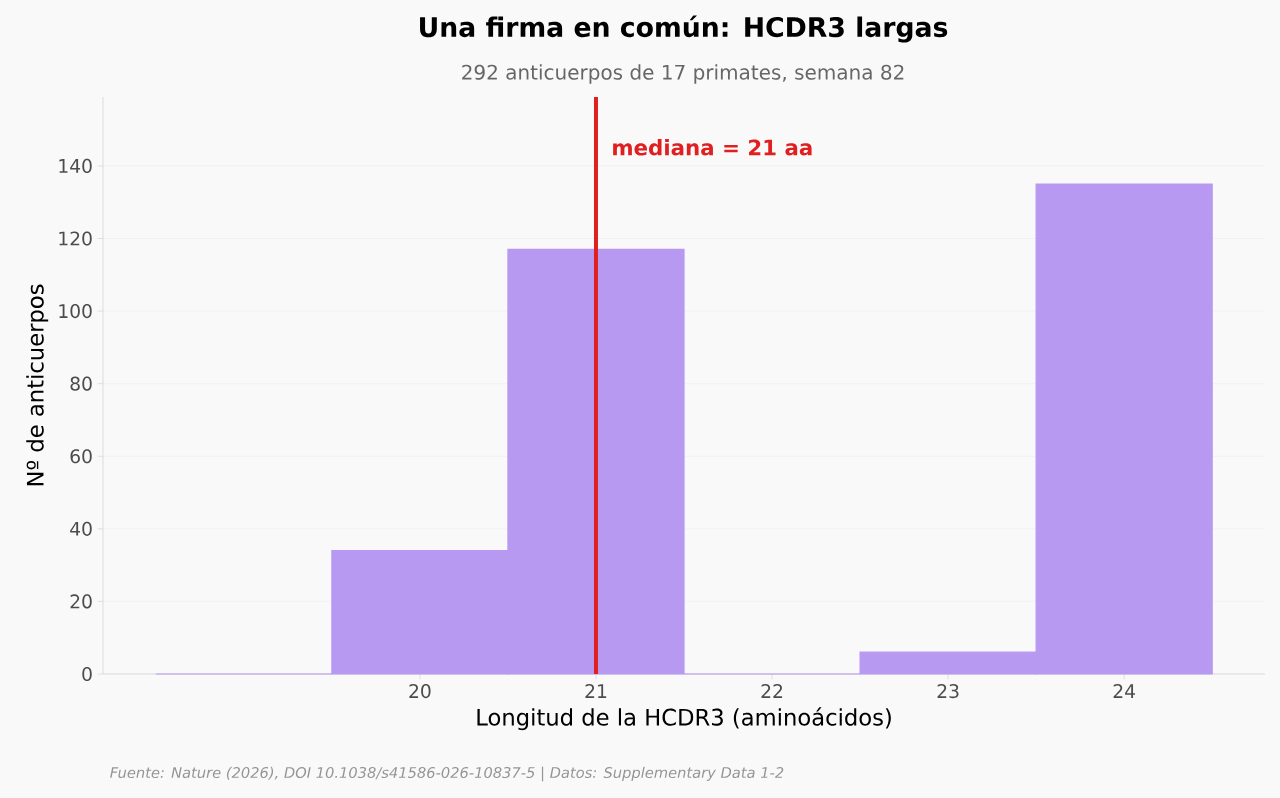  What do you see at coordinates (447, 774) in the screenshot?
I see `source-note: Fuente: Nature (2026), DOI 10.1038/s41586-026-10837-5 | Datos: Supplementary Data 1-2` at bounding box center [447, 774].